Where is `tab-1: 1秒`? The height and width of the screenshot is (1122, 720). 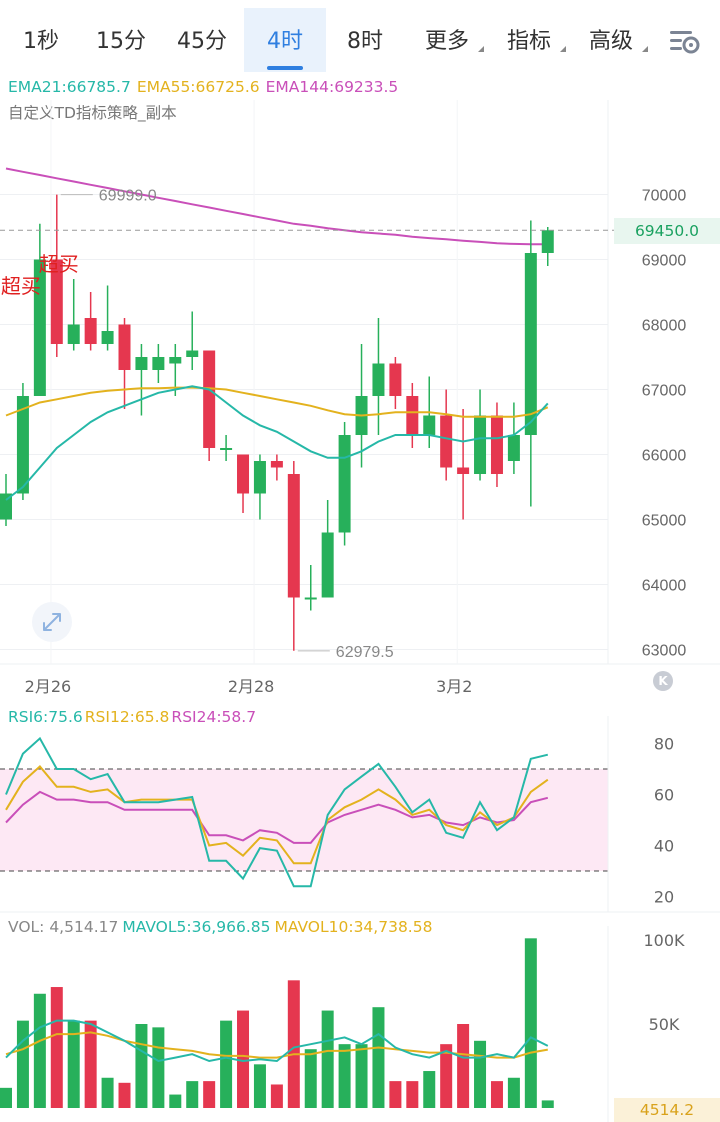 tab-1: 1秒 is located at coordinates (41, 40).